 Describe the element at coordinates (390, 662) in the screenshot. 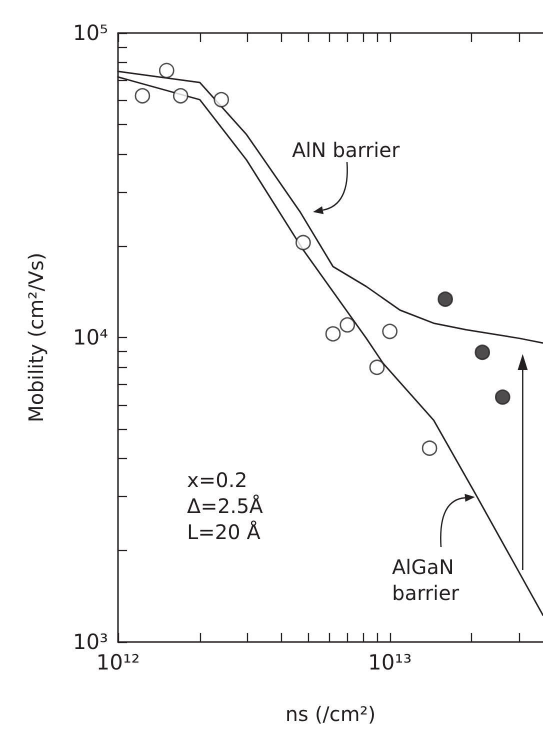

I see `x-tick-label: 10¹³` at that location.